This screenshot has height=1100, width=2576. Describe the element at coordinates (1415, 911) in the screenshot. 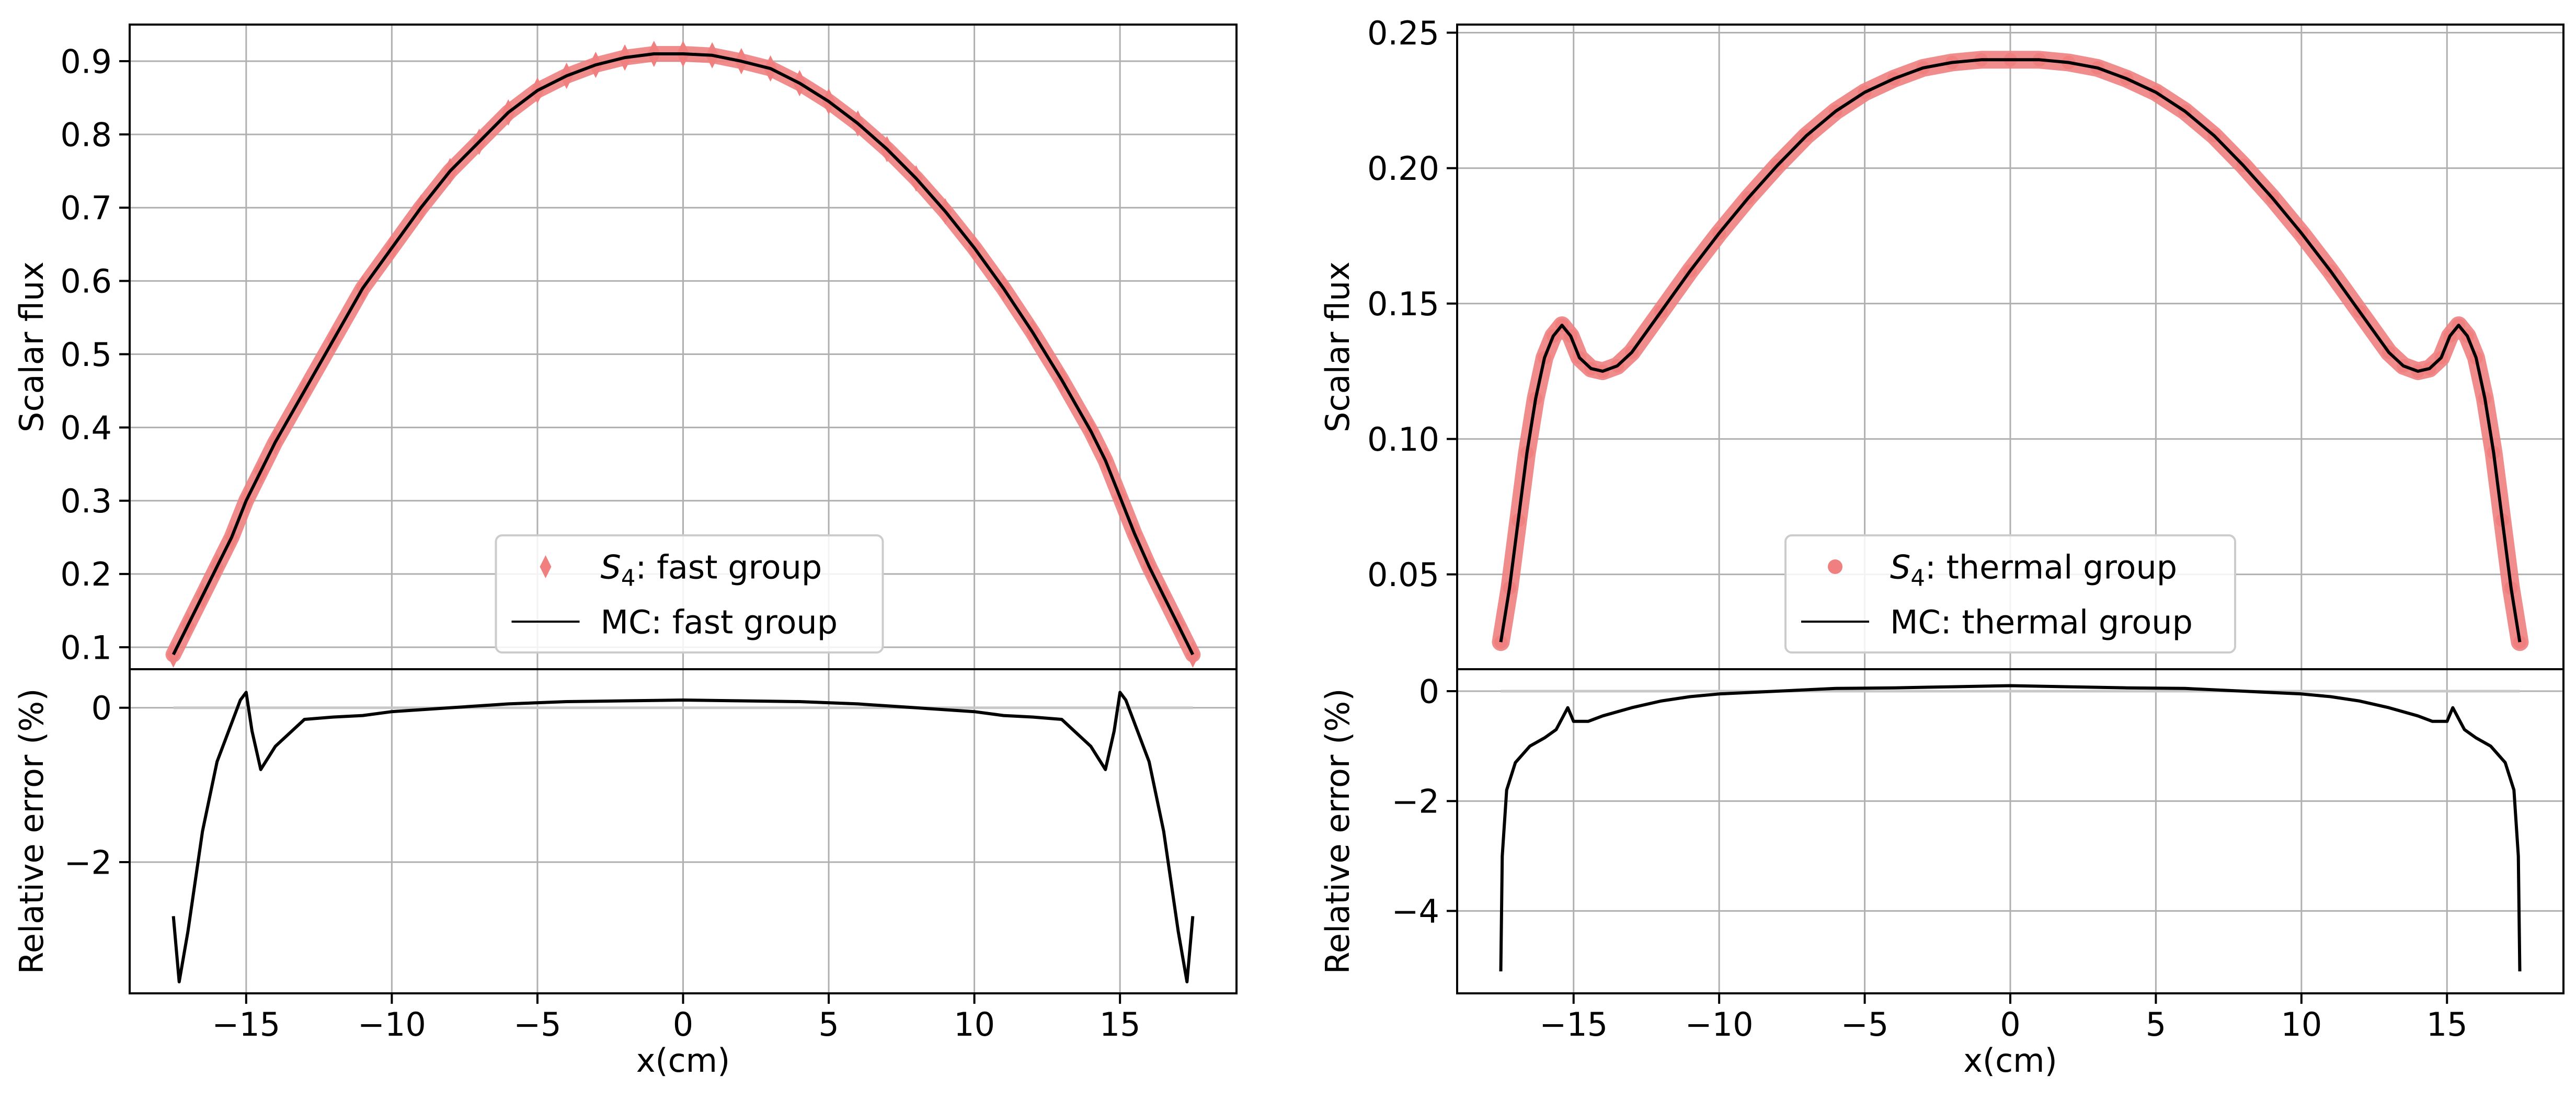

I see `y-tick-label: −4` at that location.